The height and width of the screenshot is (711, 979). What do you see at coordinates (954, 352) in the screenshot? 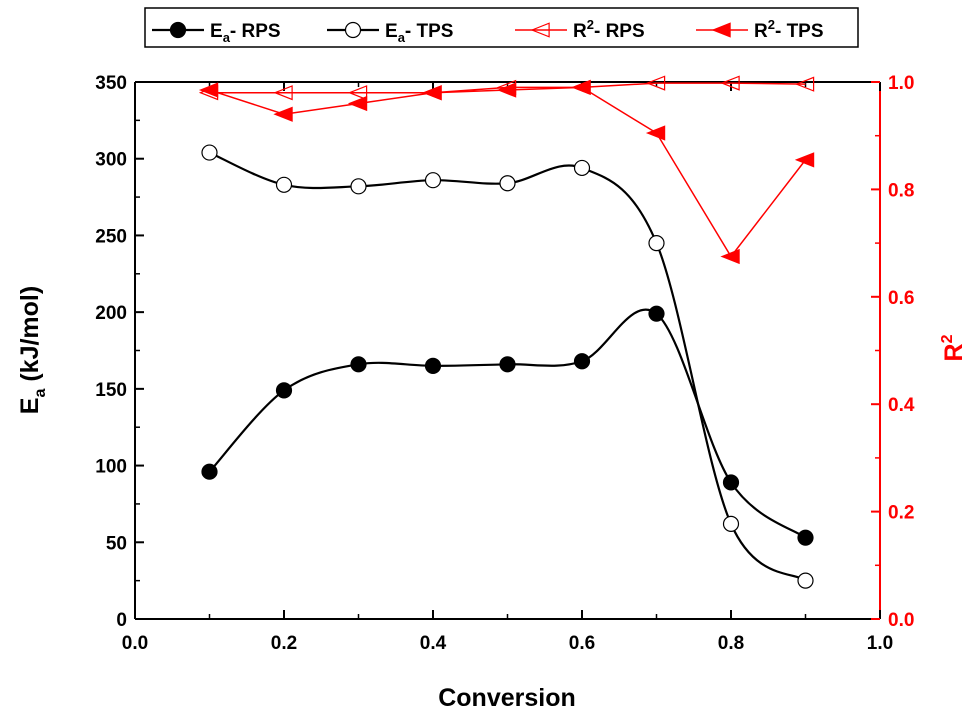
I see `y-right-title-main: R` at bounding box center [954, 352].